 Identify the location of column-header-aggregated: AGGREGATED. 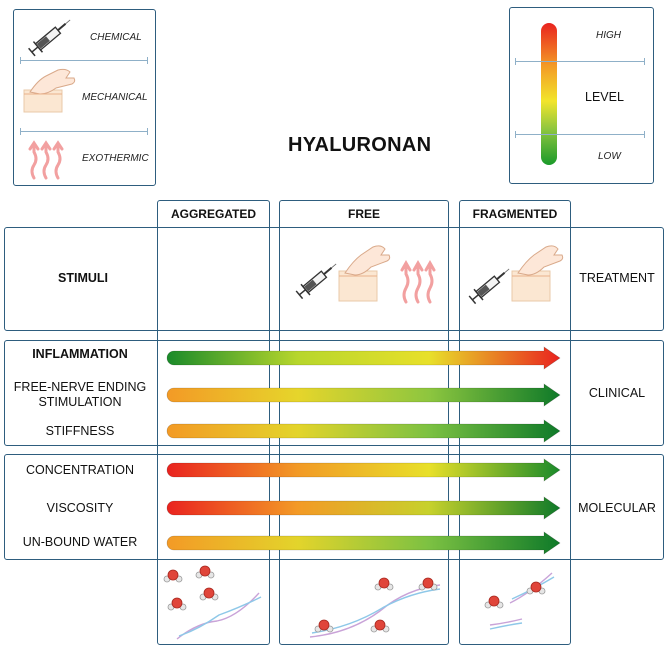
(213, 214).